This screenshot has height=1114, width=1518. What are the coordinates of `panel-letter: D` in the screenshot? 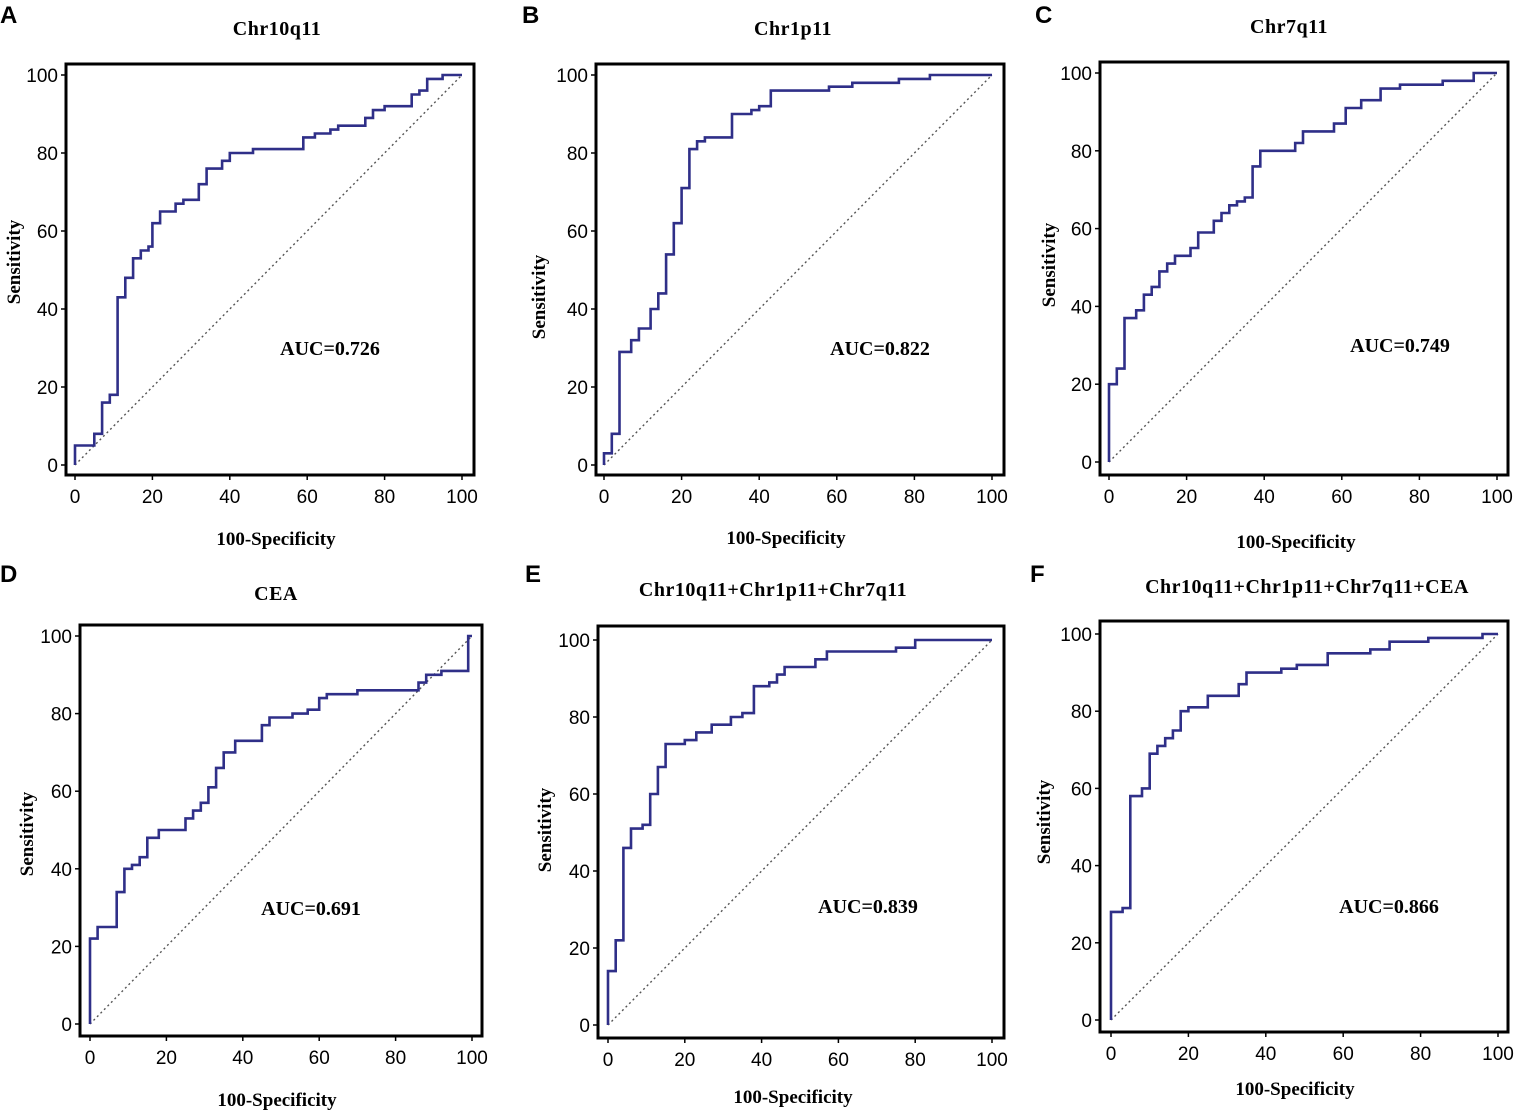 It's located at (8, 574).